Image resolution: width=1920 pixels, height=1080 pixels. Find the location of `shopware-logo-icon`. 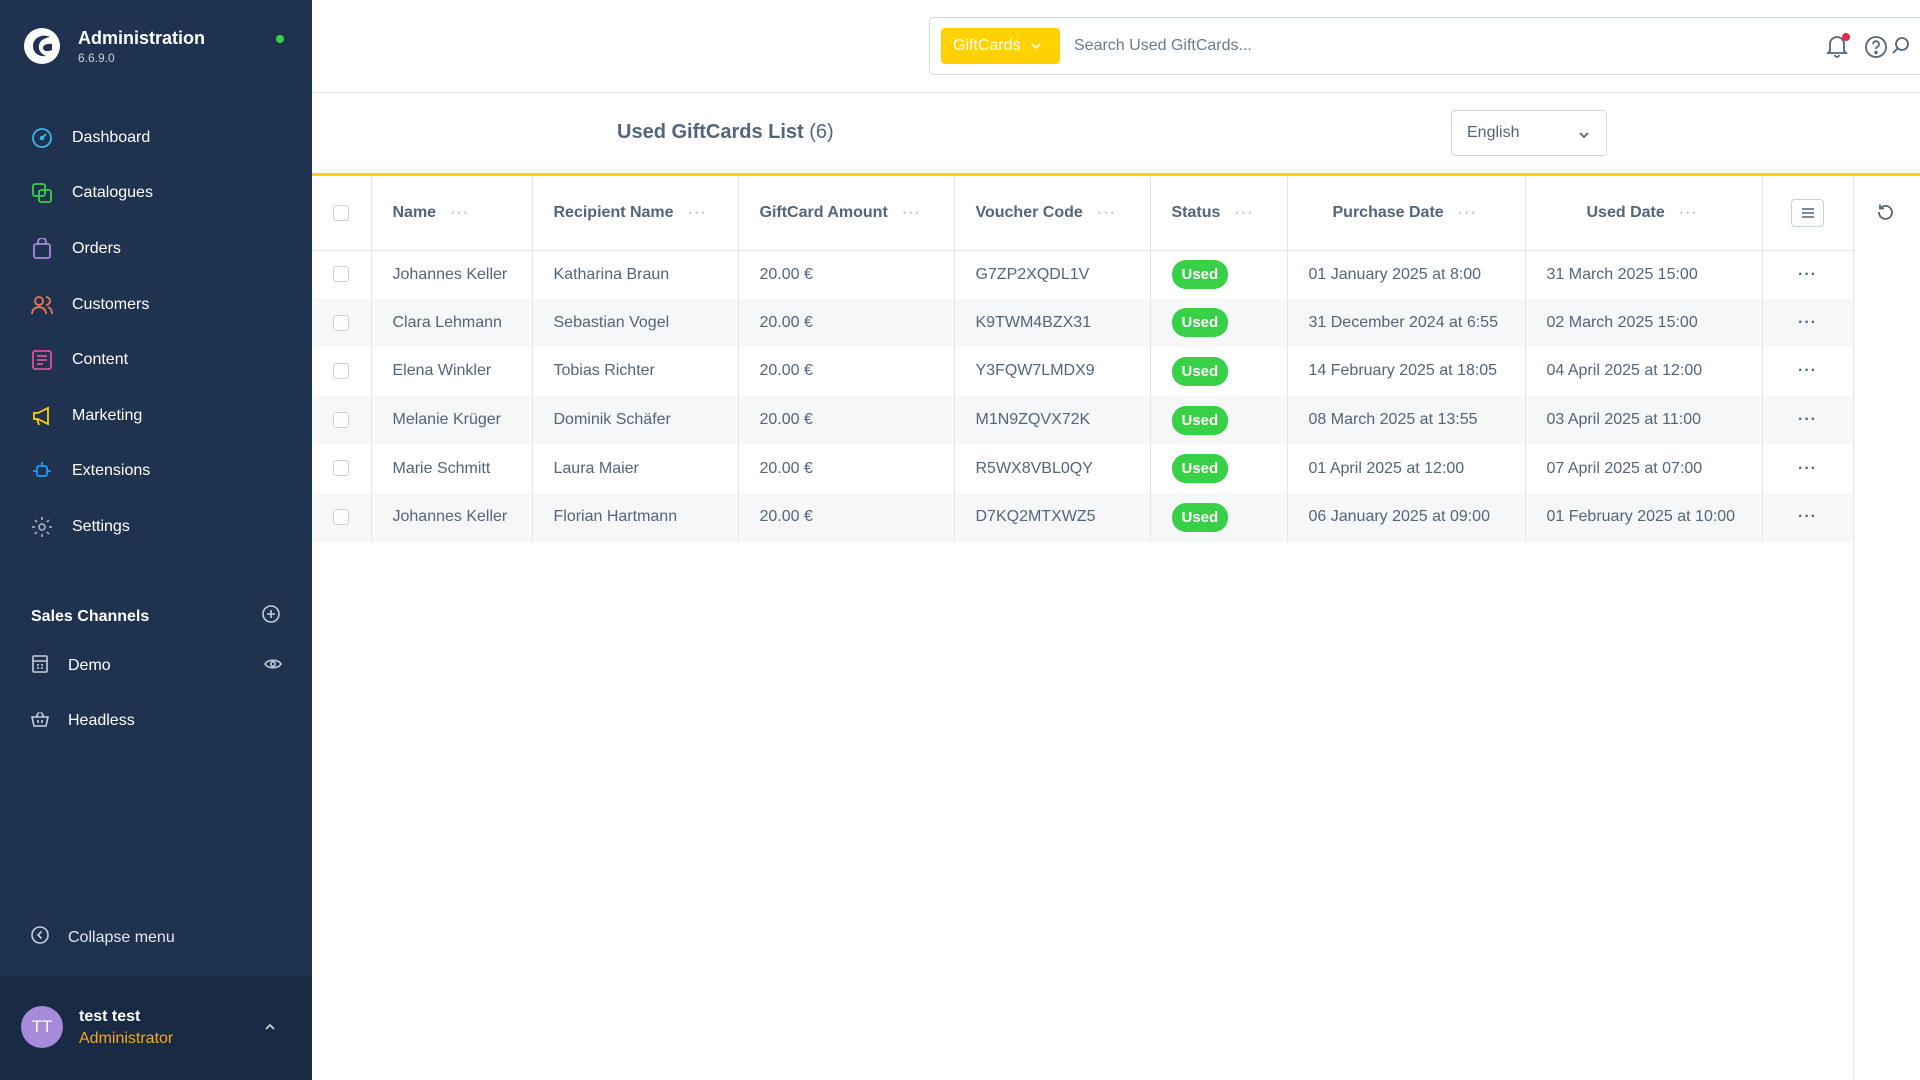

shopware-logo-icon is located at coordinates (42, 46).